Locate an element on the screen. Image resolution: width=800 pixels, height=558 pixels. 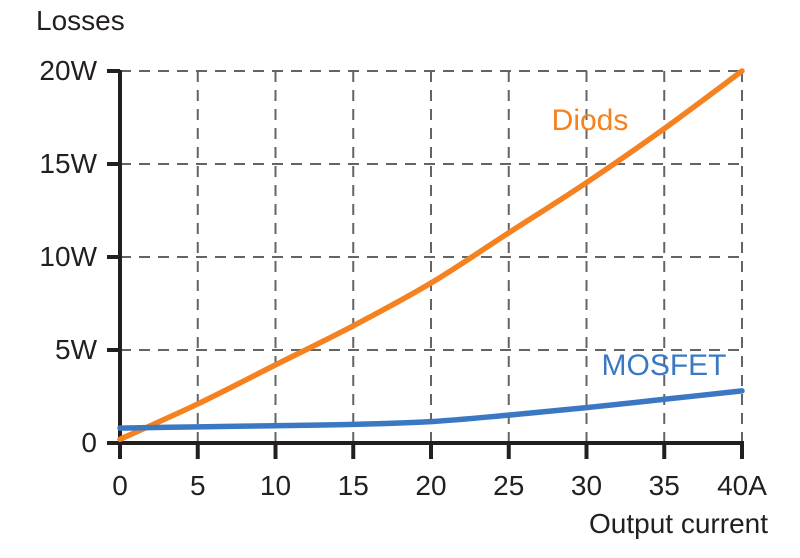
y-tick-label-15w: 15W is located at coordinates (68, 163).